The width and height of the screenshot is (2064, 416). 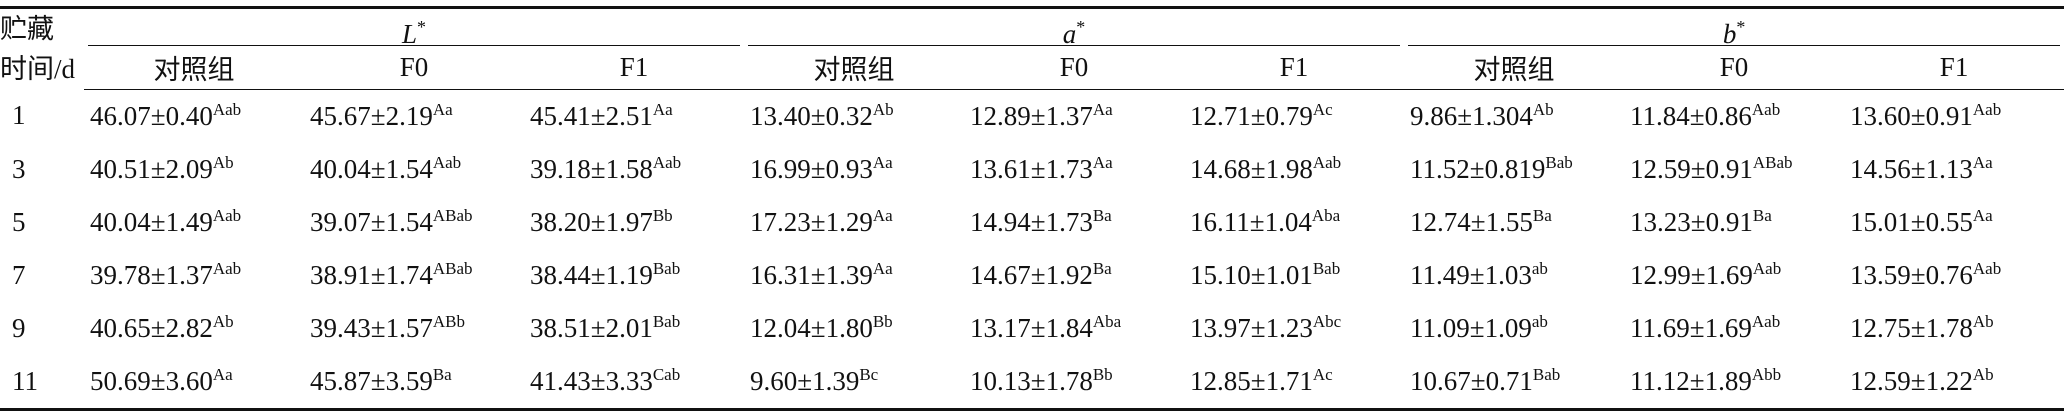 I want to click on value-cell: 12.89±1.37Aa, so click(x=1074, y=116).